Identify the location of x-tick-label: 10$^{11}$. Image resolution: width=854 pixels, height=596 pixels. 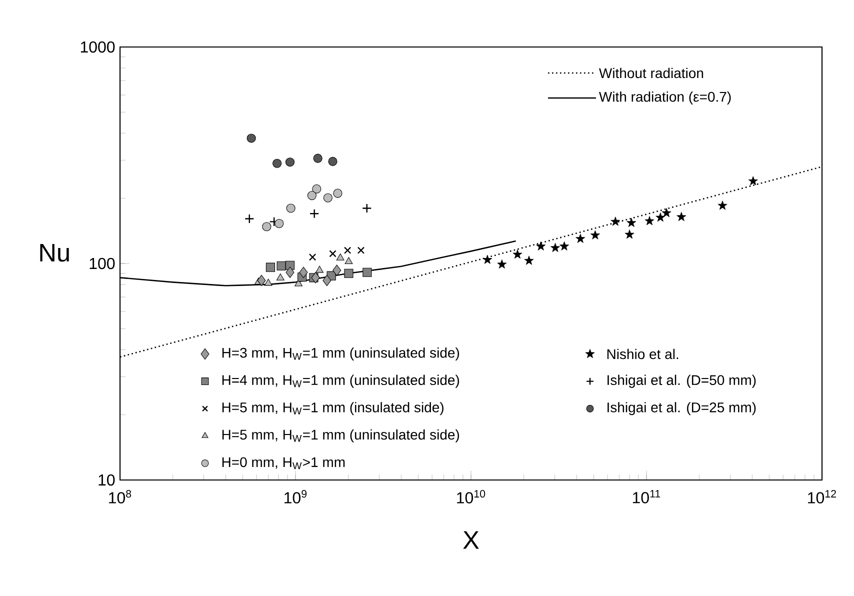
(646, 497).